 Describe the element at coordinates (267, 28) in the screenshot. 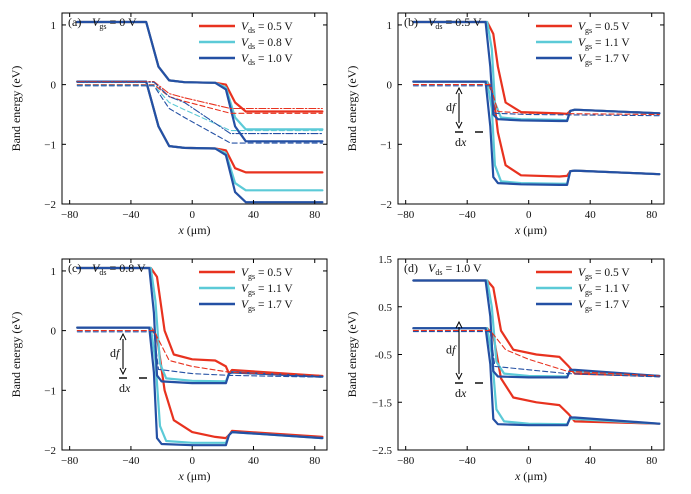

I see `legend-entry: Vds = 0.5 V` at that location.